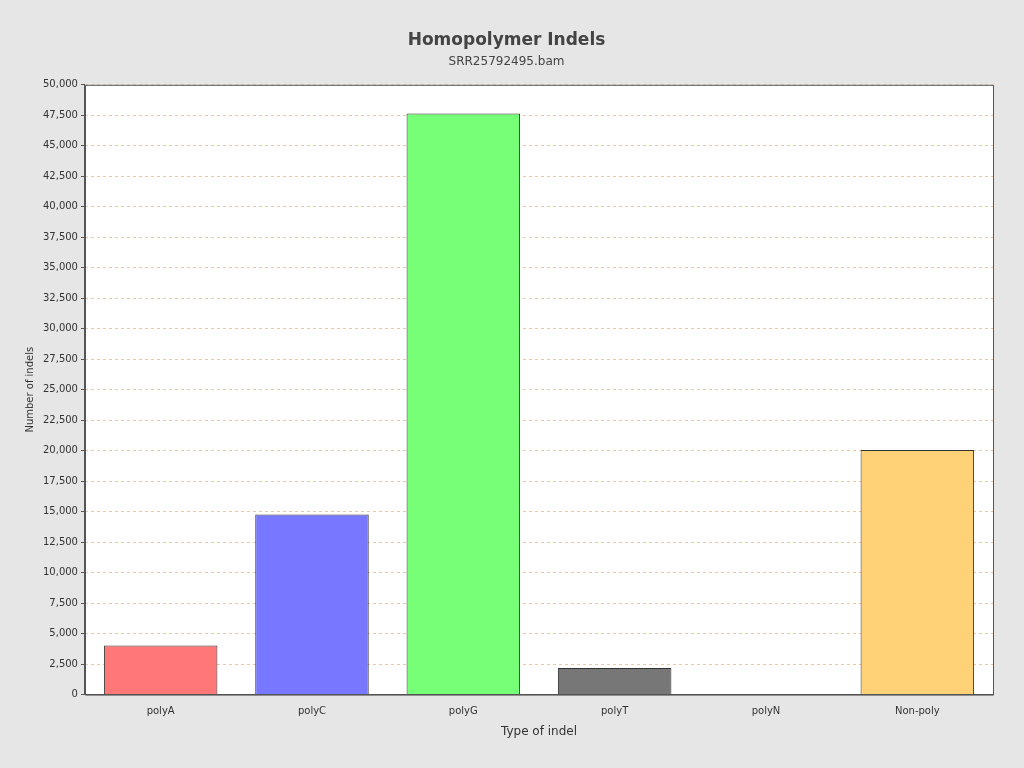 This screenshot has width=1024, height=768. What do you see at coordinates (60, 297) in the screenshot?
I see `y-tick-label: 32,500` at bounding box center [60, 297].